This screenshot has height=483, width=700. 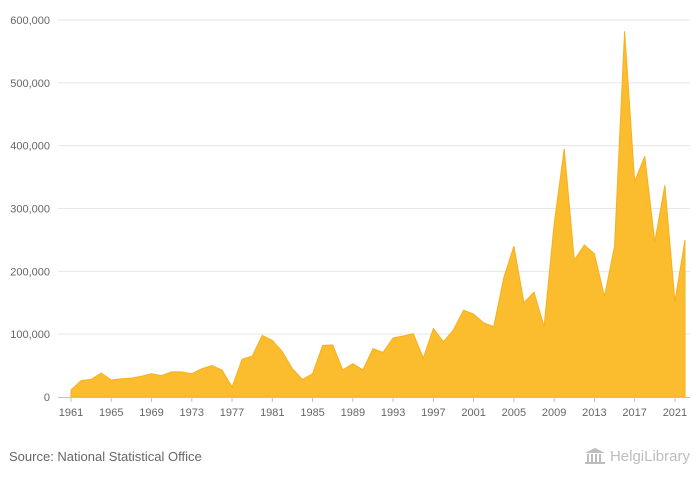 What do you see at coordinates (47, 398) in the screenshot?
I see `y-tick-label: 0` at bounding box center [47, 398].